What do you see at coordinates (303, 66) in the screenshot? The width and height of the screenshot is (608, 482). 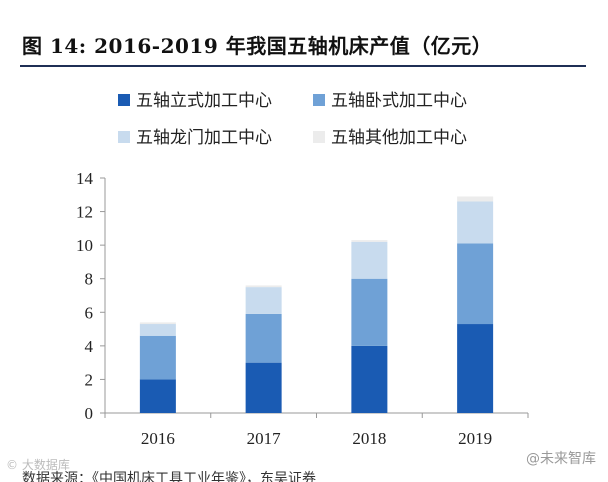 I see `title-rule` at bounding box center [303, 66].